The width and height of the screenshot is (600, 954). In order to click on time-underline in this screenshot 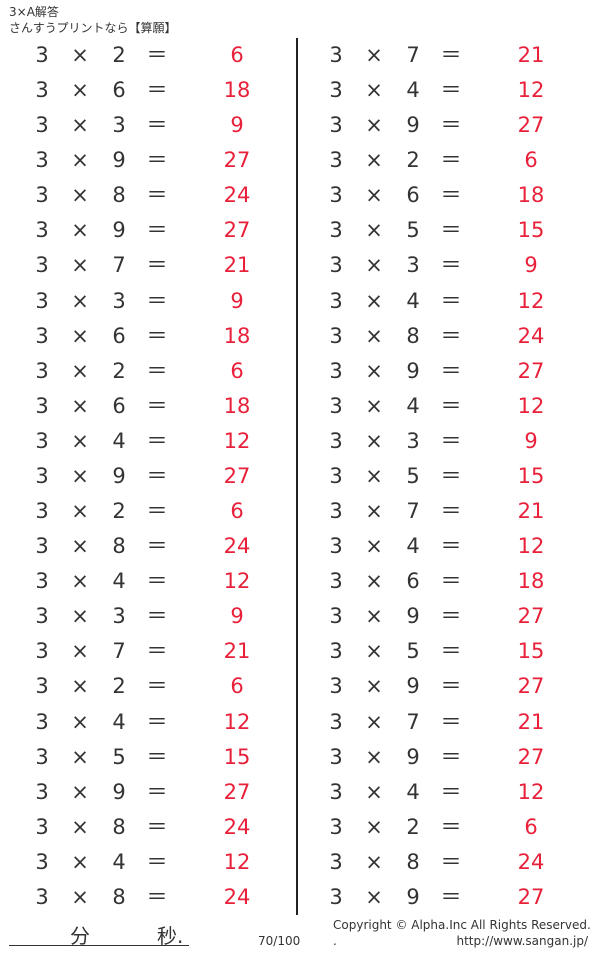, I will do `click(99, 945)`.